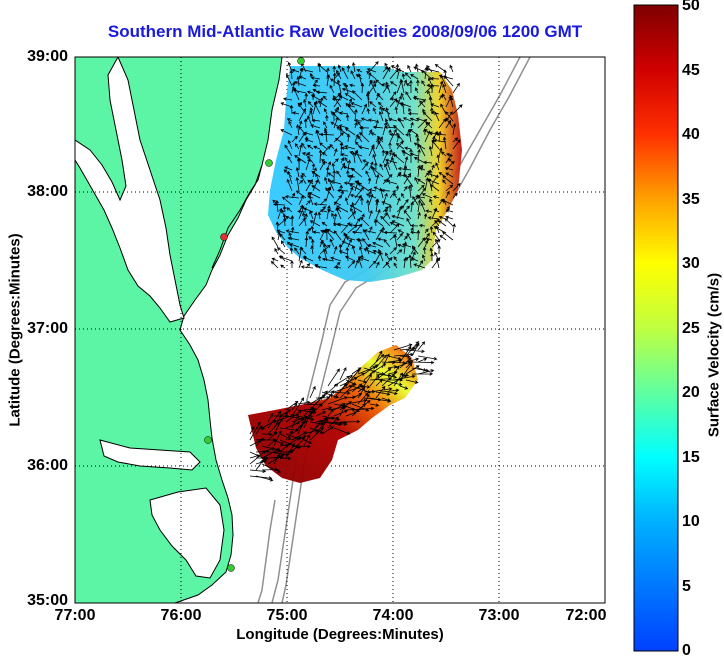  Describe the element at coordinates (393, 615) in the screenshot. I see `x-tick-label: 74:00` at that location.